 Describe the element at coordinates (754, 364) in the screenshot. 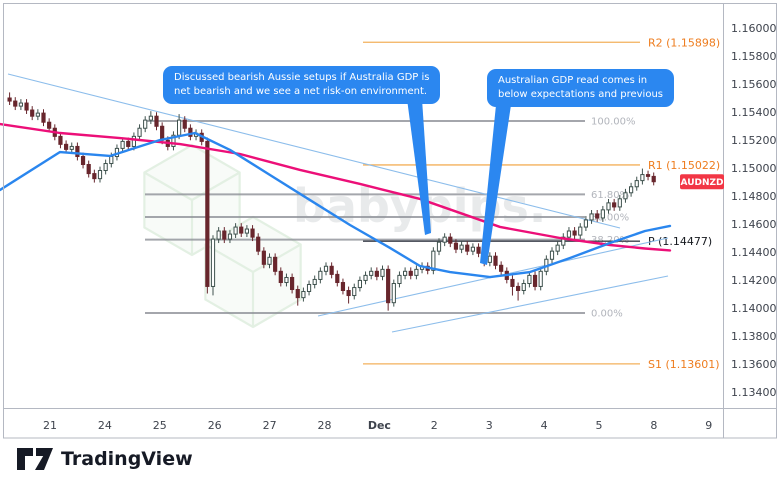

I see `price-tick-label: 1.13600` at that location.